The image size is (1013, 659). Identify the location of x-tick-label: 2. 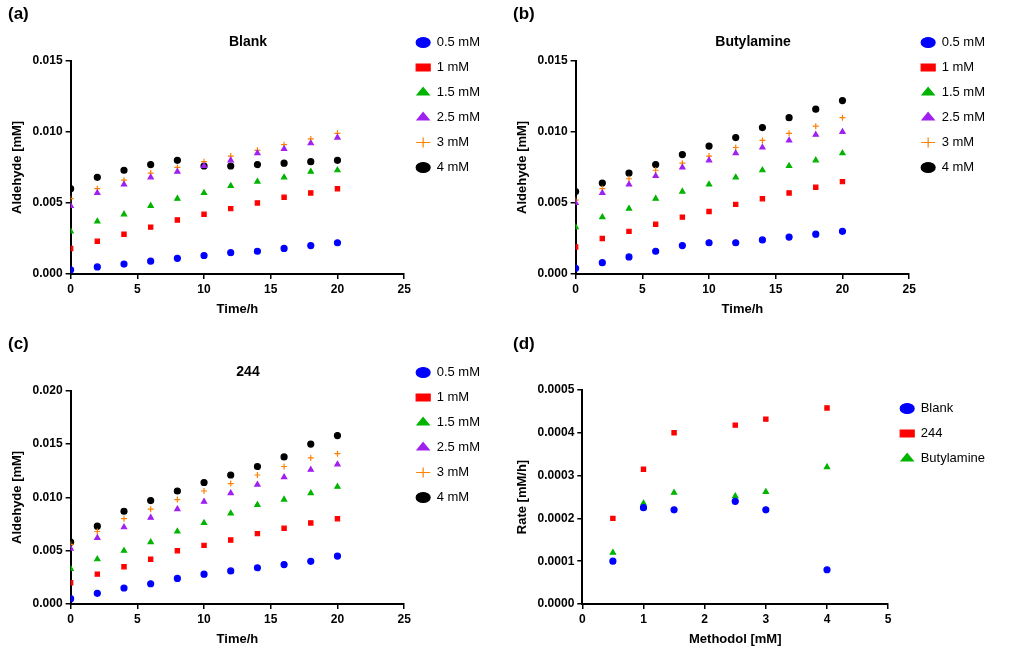
(705, 618).